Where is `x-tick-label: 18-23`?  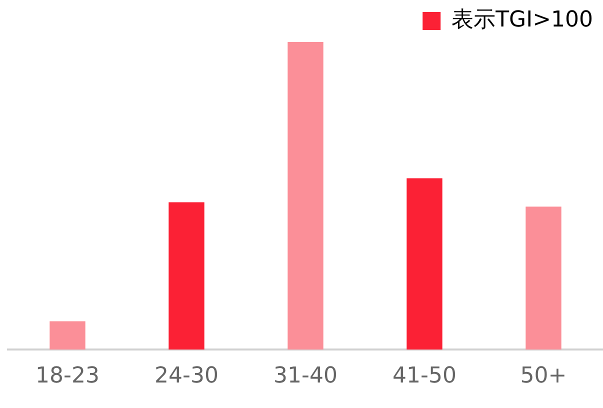
x-tick-label: 18-23 is located at coordinates (68, 376).